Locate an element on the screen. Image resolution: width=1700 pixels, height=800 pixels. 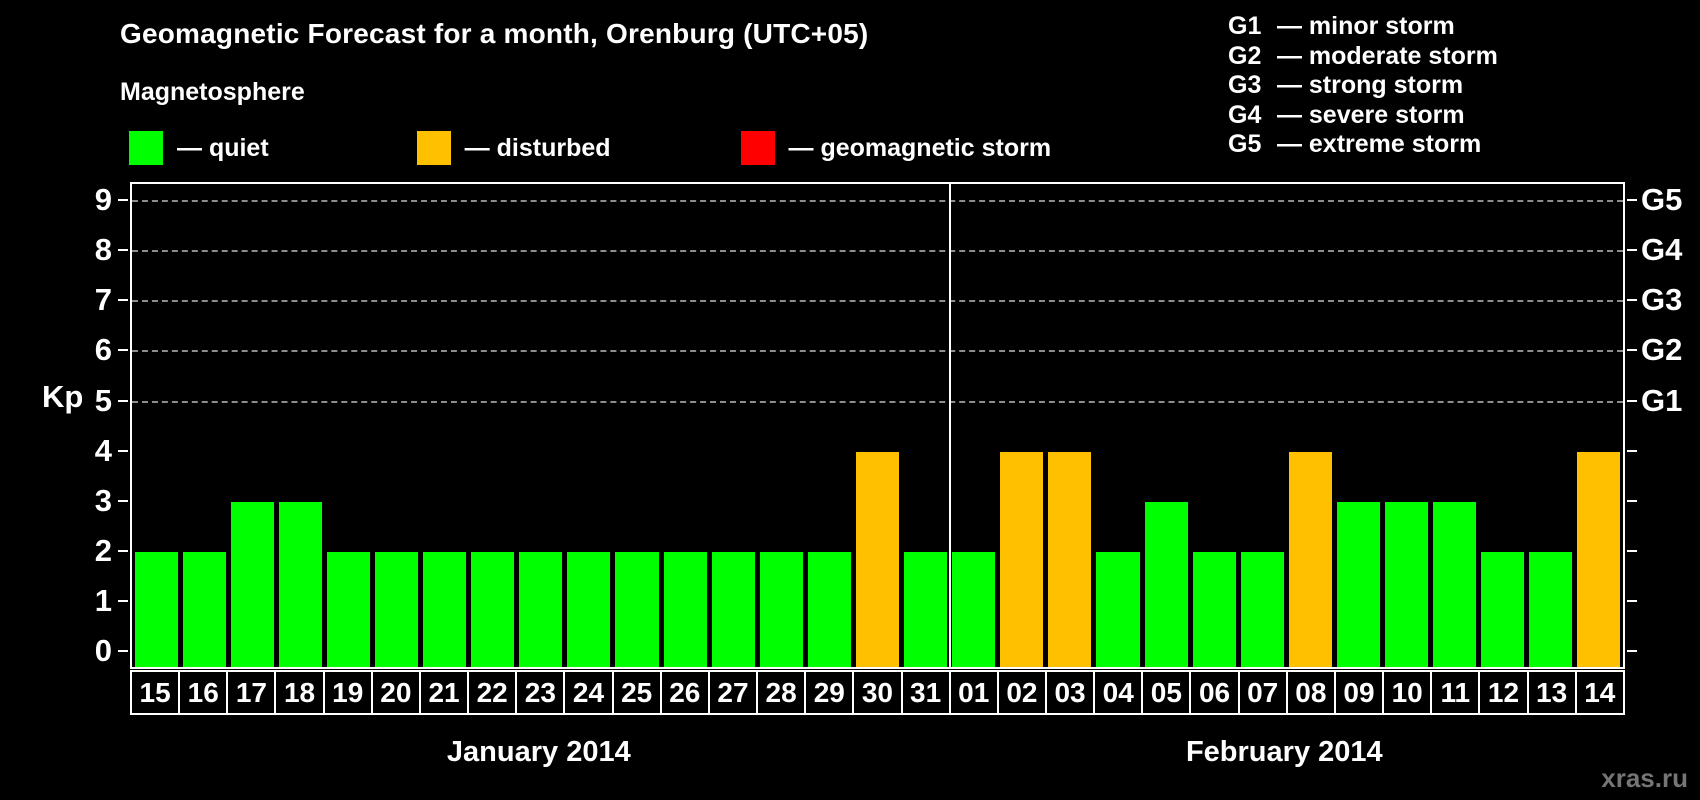
month-label-1: February 2014 is located at coordinates (1284, 752).